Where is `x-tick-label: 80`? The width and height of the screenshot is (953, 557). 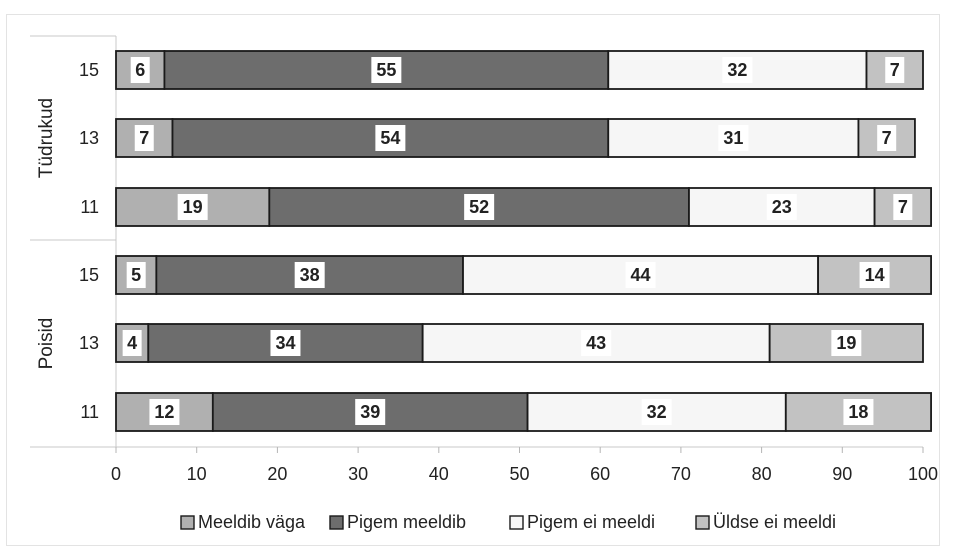 x-tick-label: 80 is located at coordinates (762, 474).